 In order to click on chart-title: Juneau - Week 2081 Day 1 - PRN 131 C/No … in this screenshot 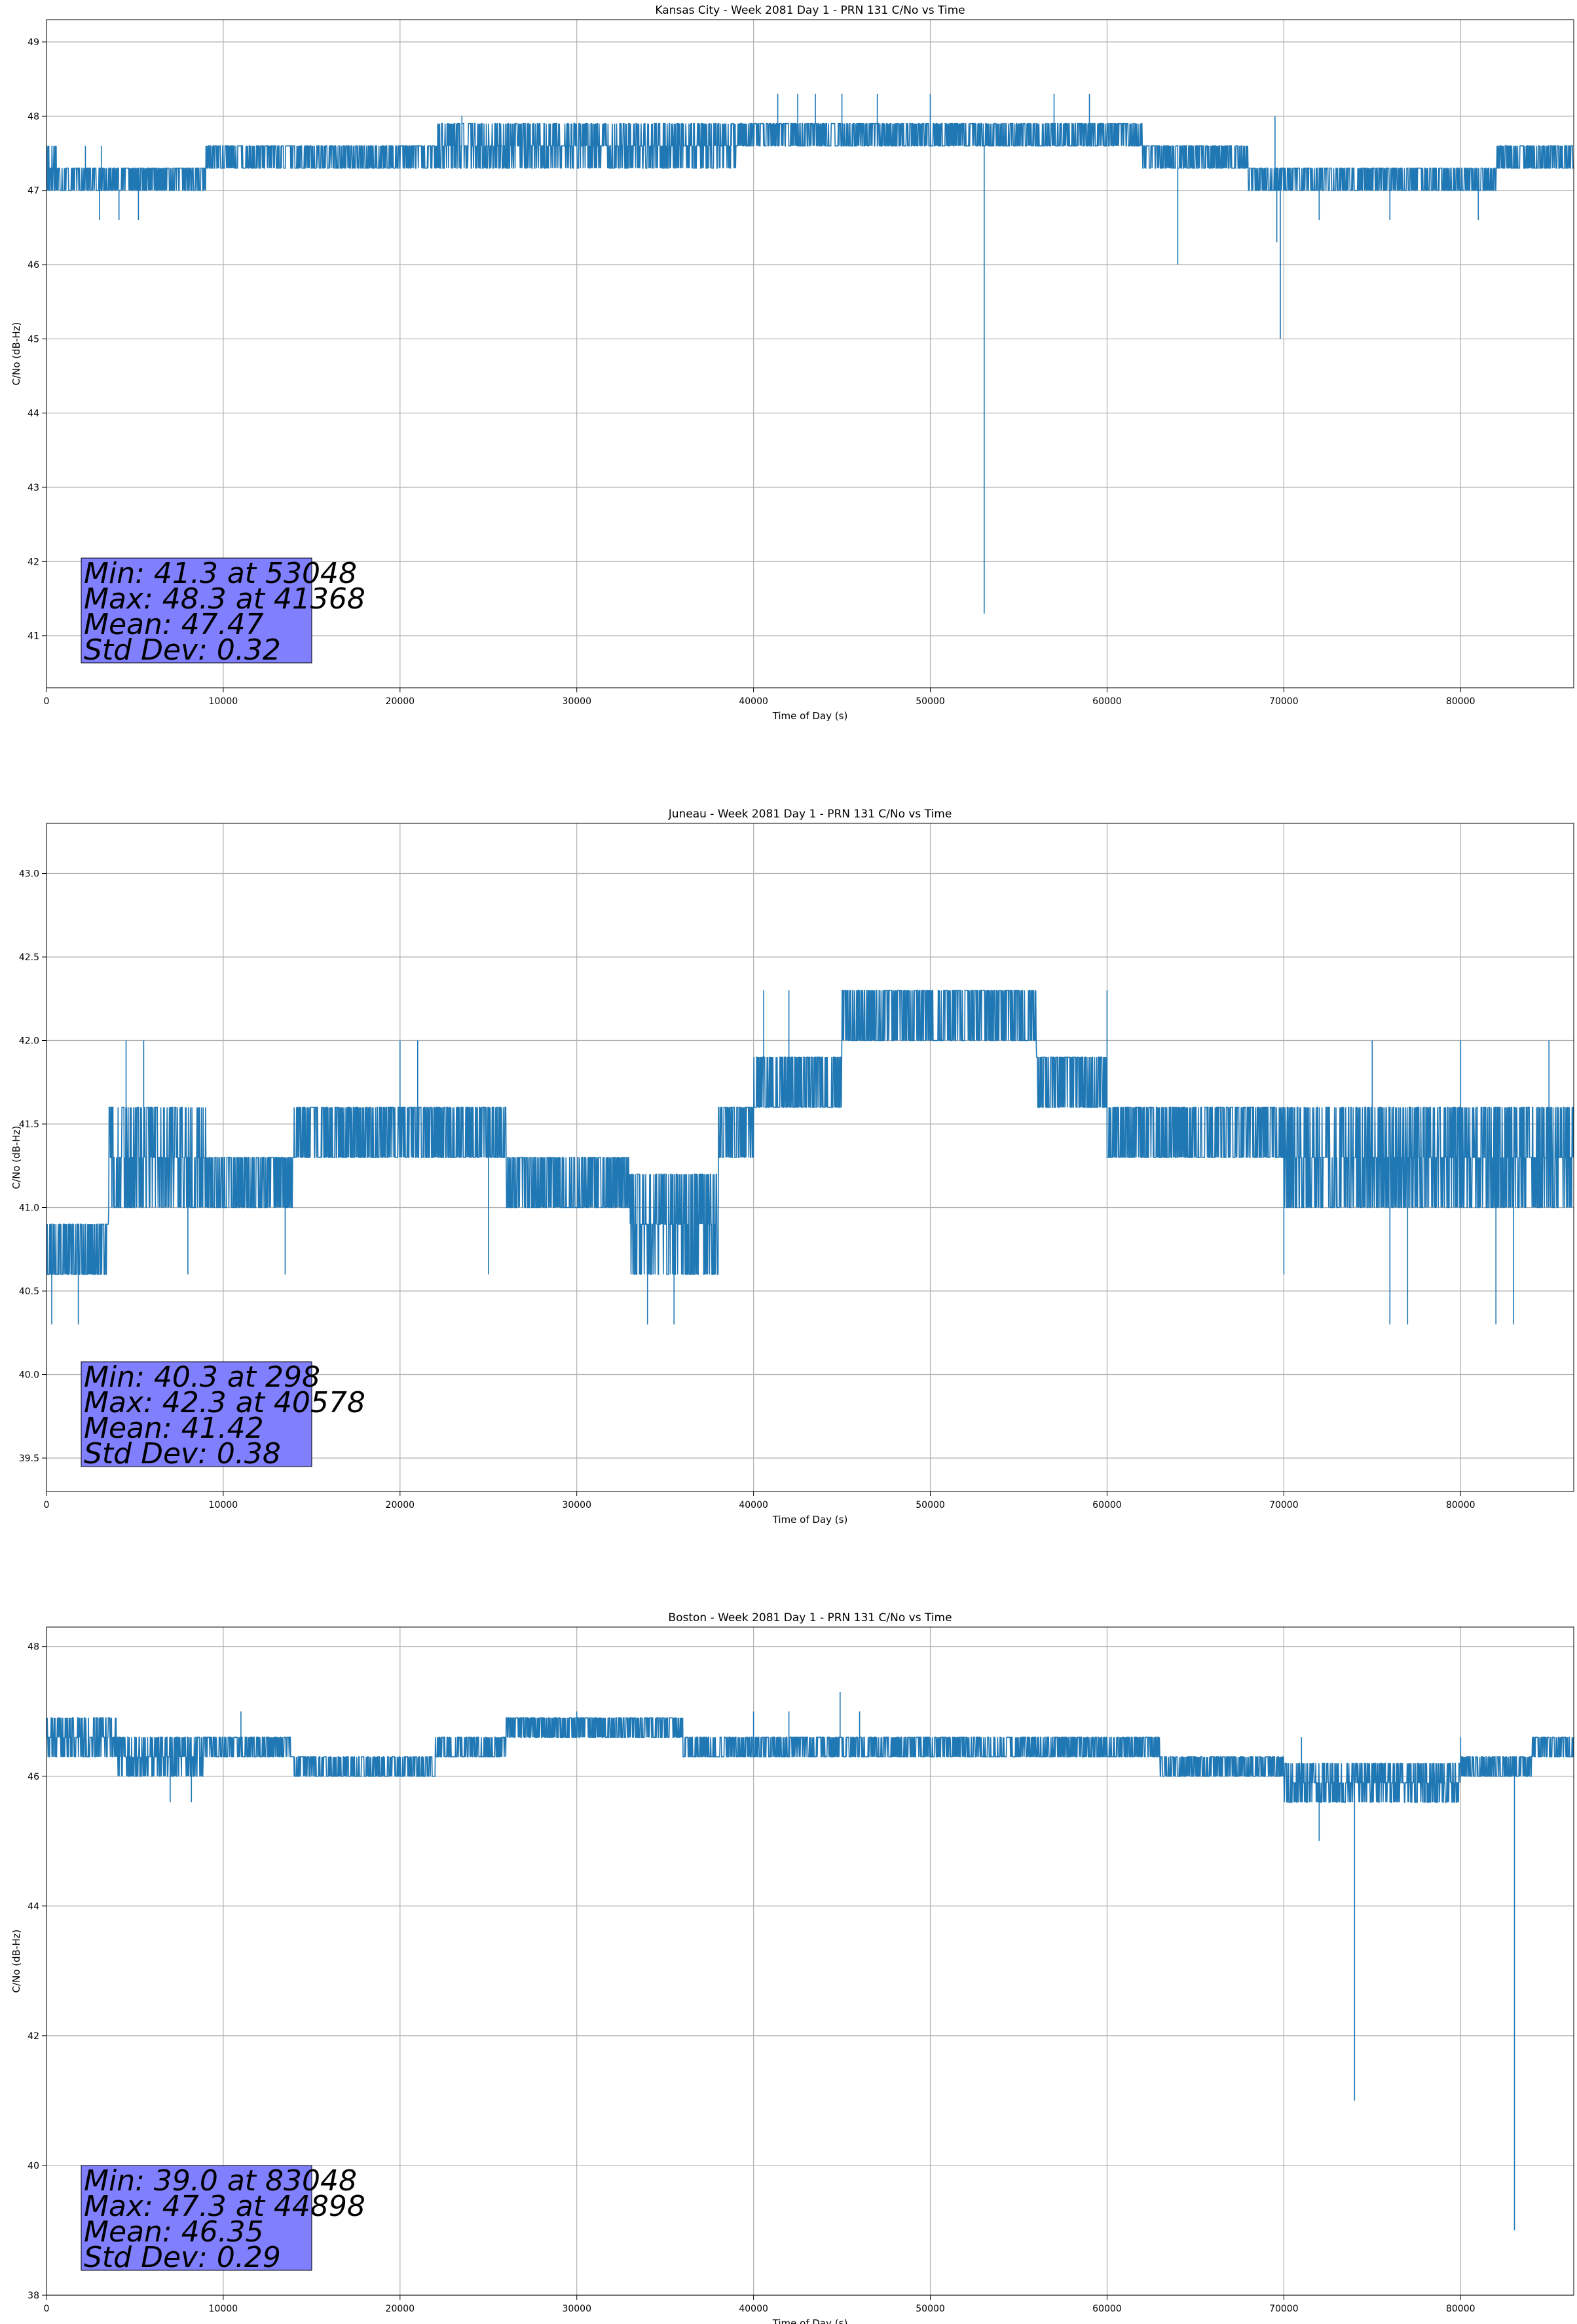, I will do `click(810, 814)`.